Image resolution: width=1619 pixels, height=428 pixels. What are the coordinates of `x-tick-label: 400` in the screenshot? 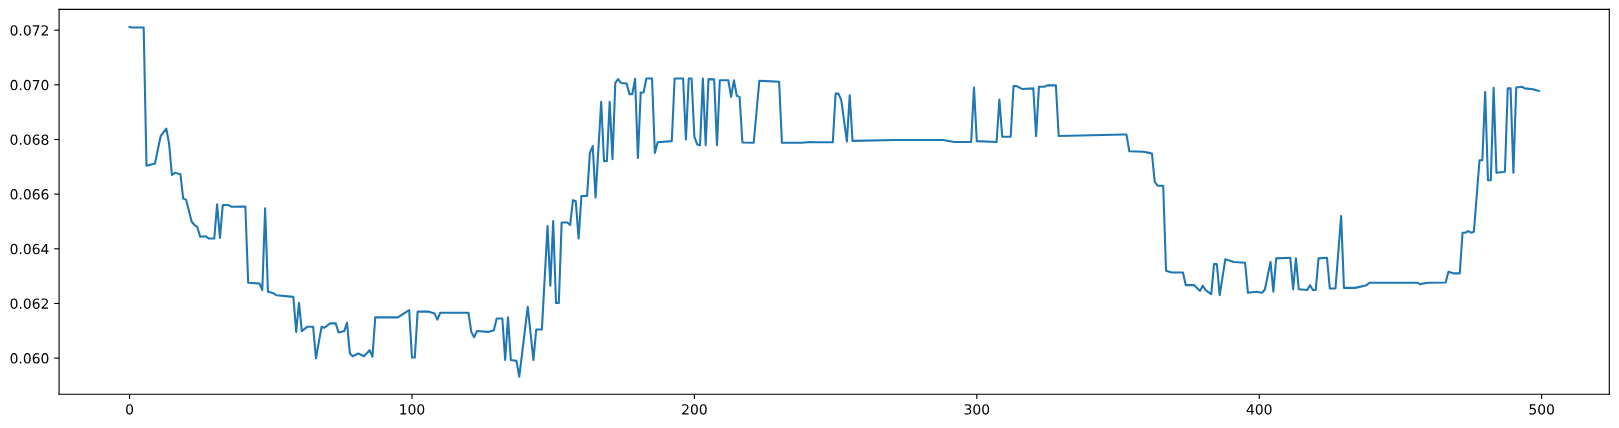 It's located at (1259, 409).